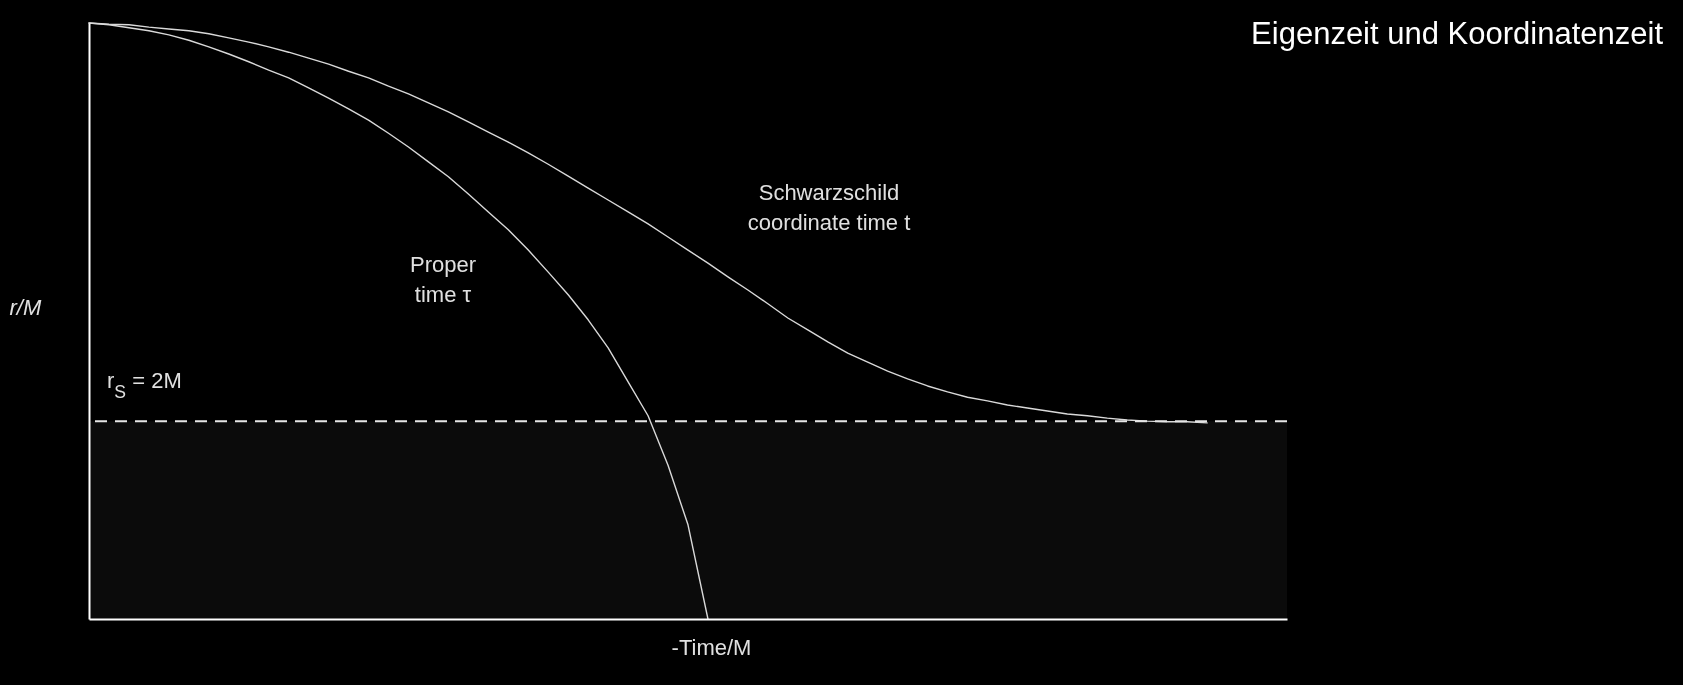 The width and height of the screenshot is (1683, 685). Describe the element at coordinates (25, 307) in the screenshot. I see `y-axis-title: r/M` at that location.